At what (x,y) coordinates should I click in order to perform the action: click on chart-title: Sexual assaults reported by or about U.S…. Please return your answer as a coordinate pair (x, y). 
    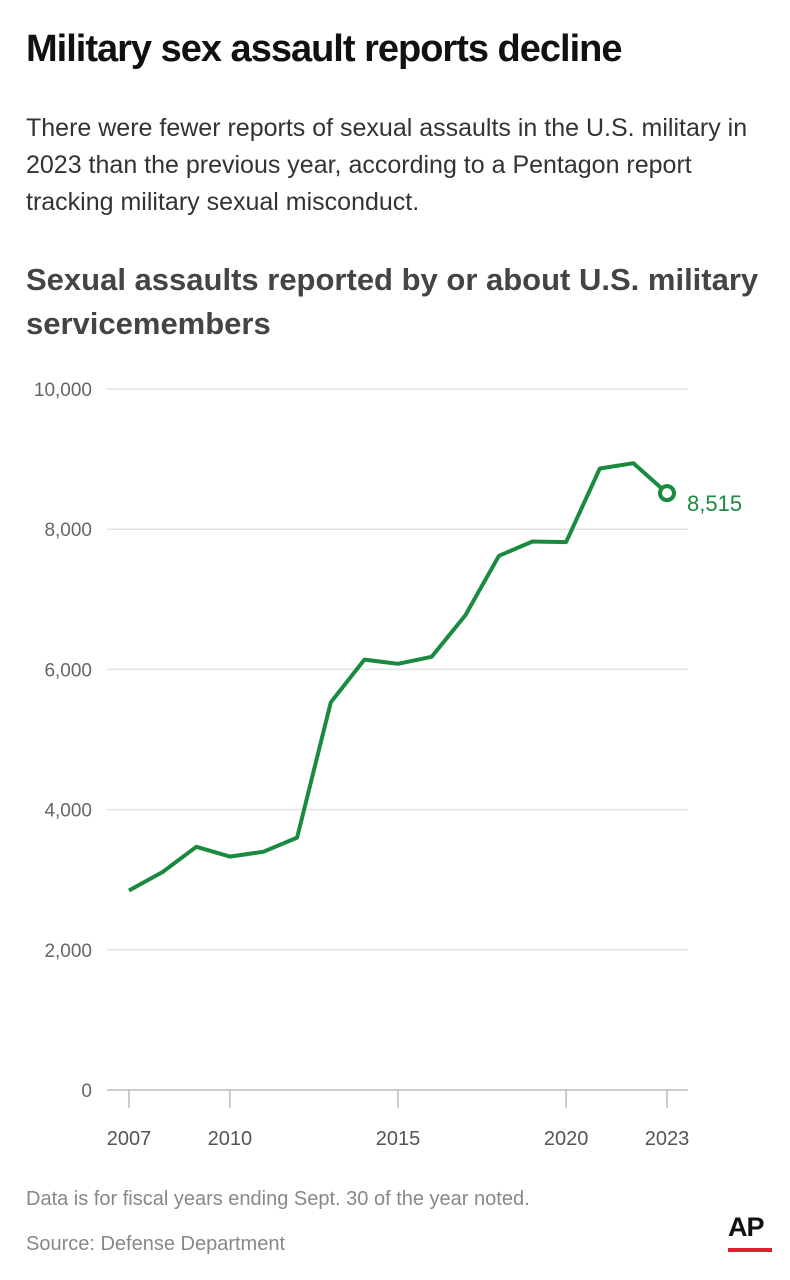
    Looking at the image, I should click on (392, 301).